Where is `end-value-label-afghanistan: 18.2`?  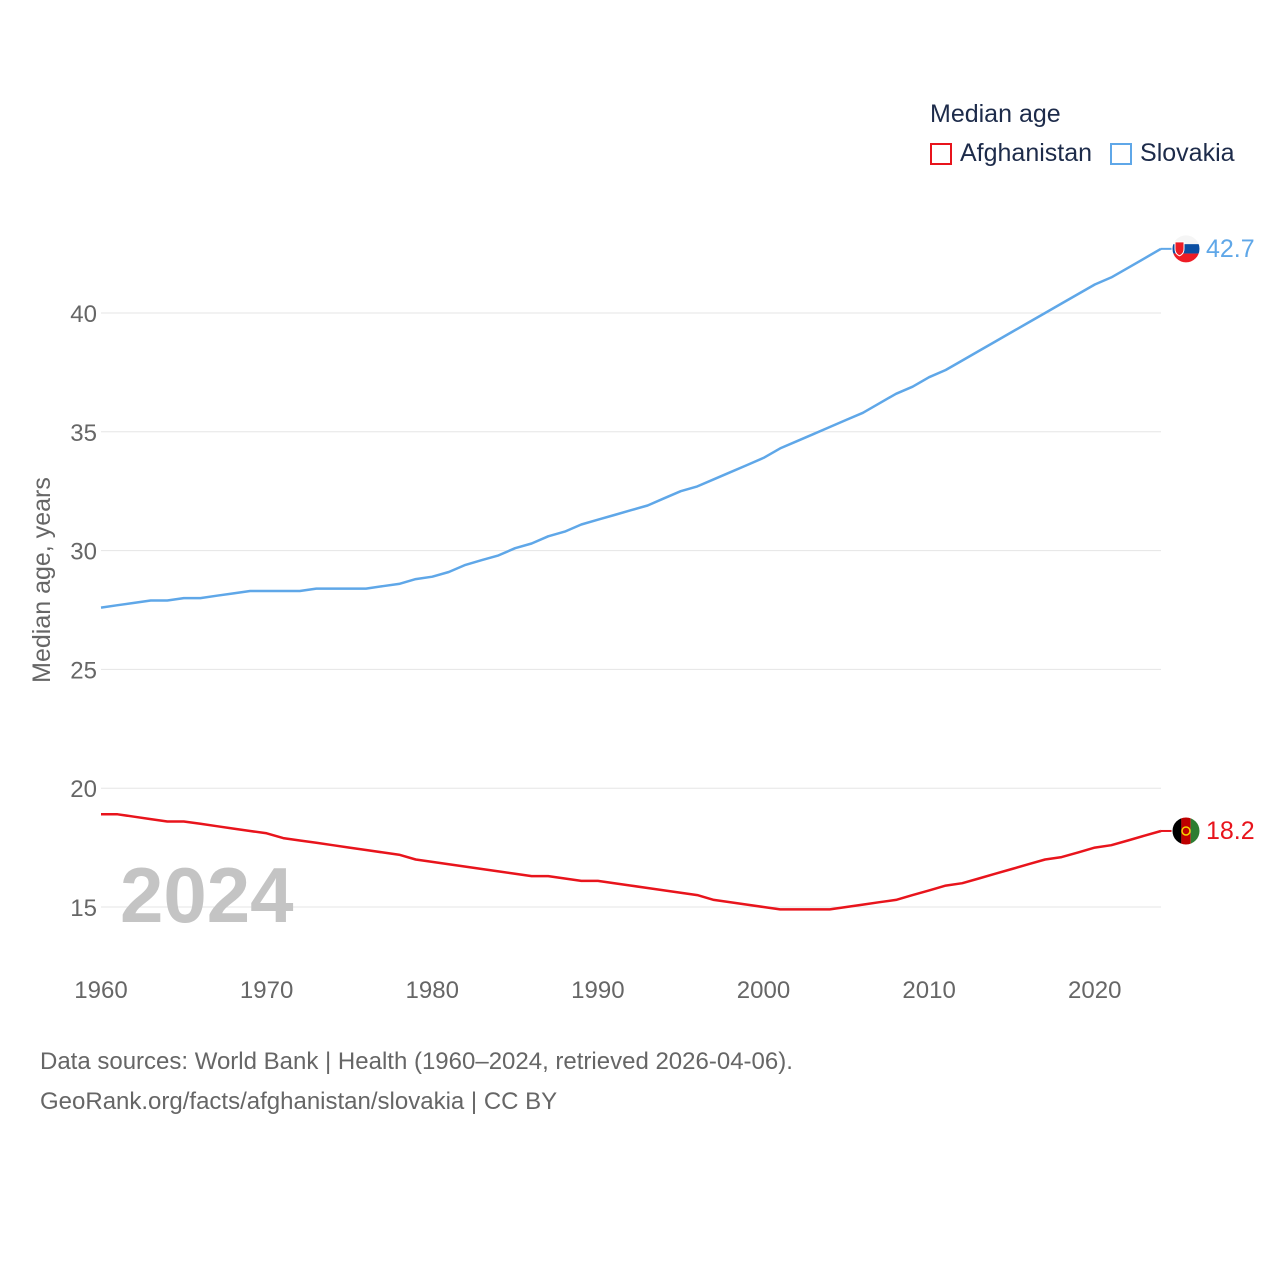 end-value-label-afghanistan: 18.2 is located at coordinates (1230, 831).